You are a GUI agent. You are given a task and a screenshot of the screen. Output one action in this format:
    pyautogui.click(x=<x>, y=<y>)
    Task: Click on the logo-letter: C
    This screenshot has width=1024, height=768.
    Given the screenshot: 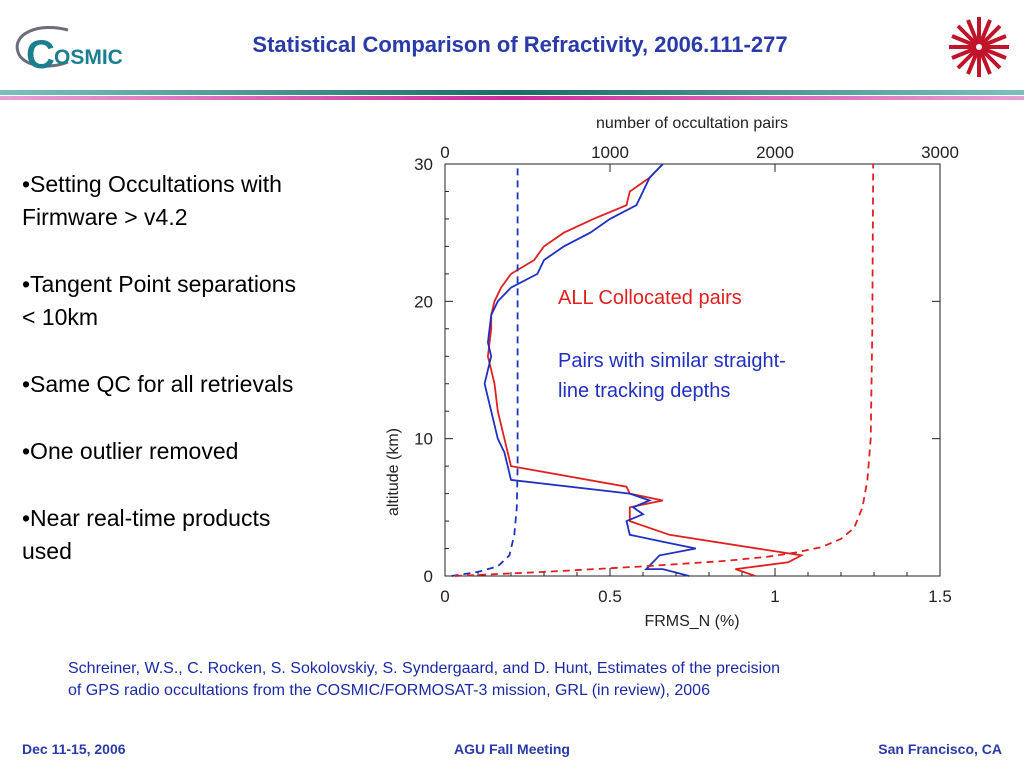 What is the action you would take?
    pyautogui.click(x=40, y=55)
    